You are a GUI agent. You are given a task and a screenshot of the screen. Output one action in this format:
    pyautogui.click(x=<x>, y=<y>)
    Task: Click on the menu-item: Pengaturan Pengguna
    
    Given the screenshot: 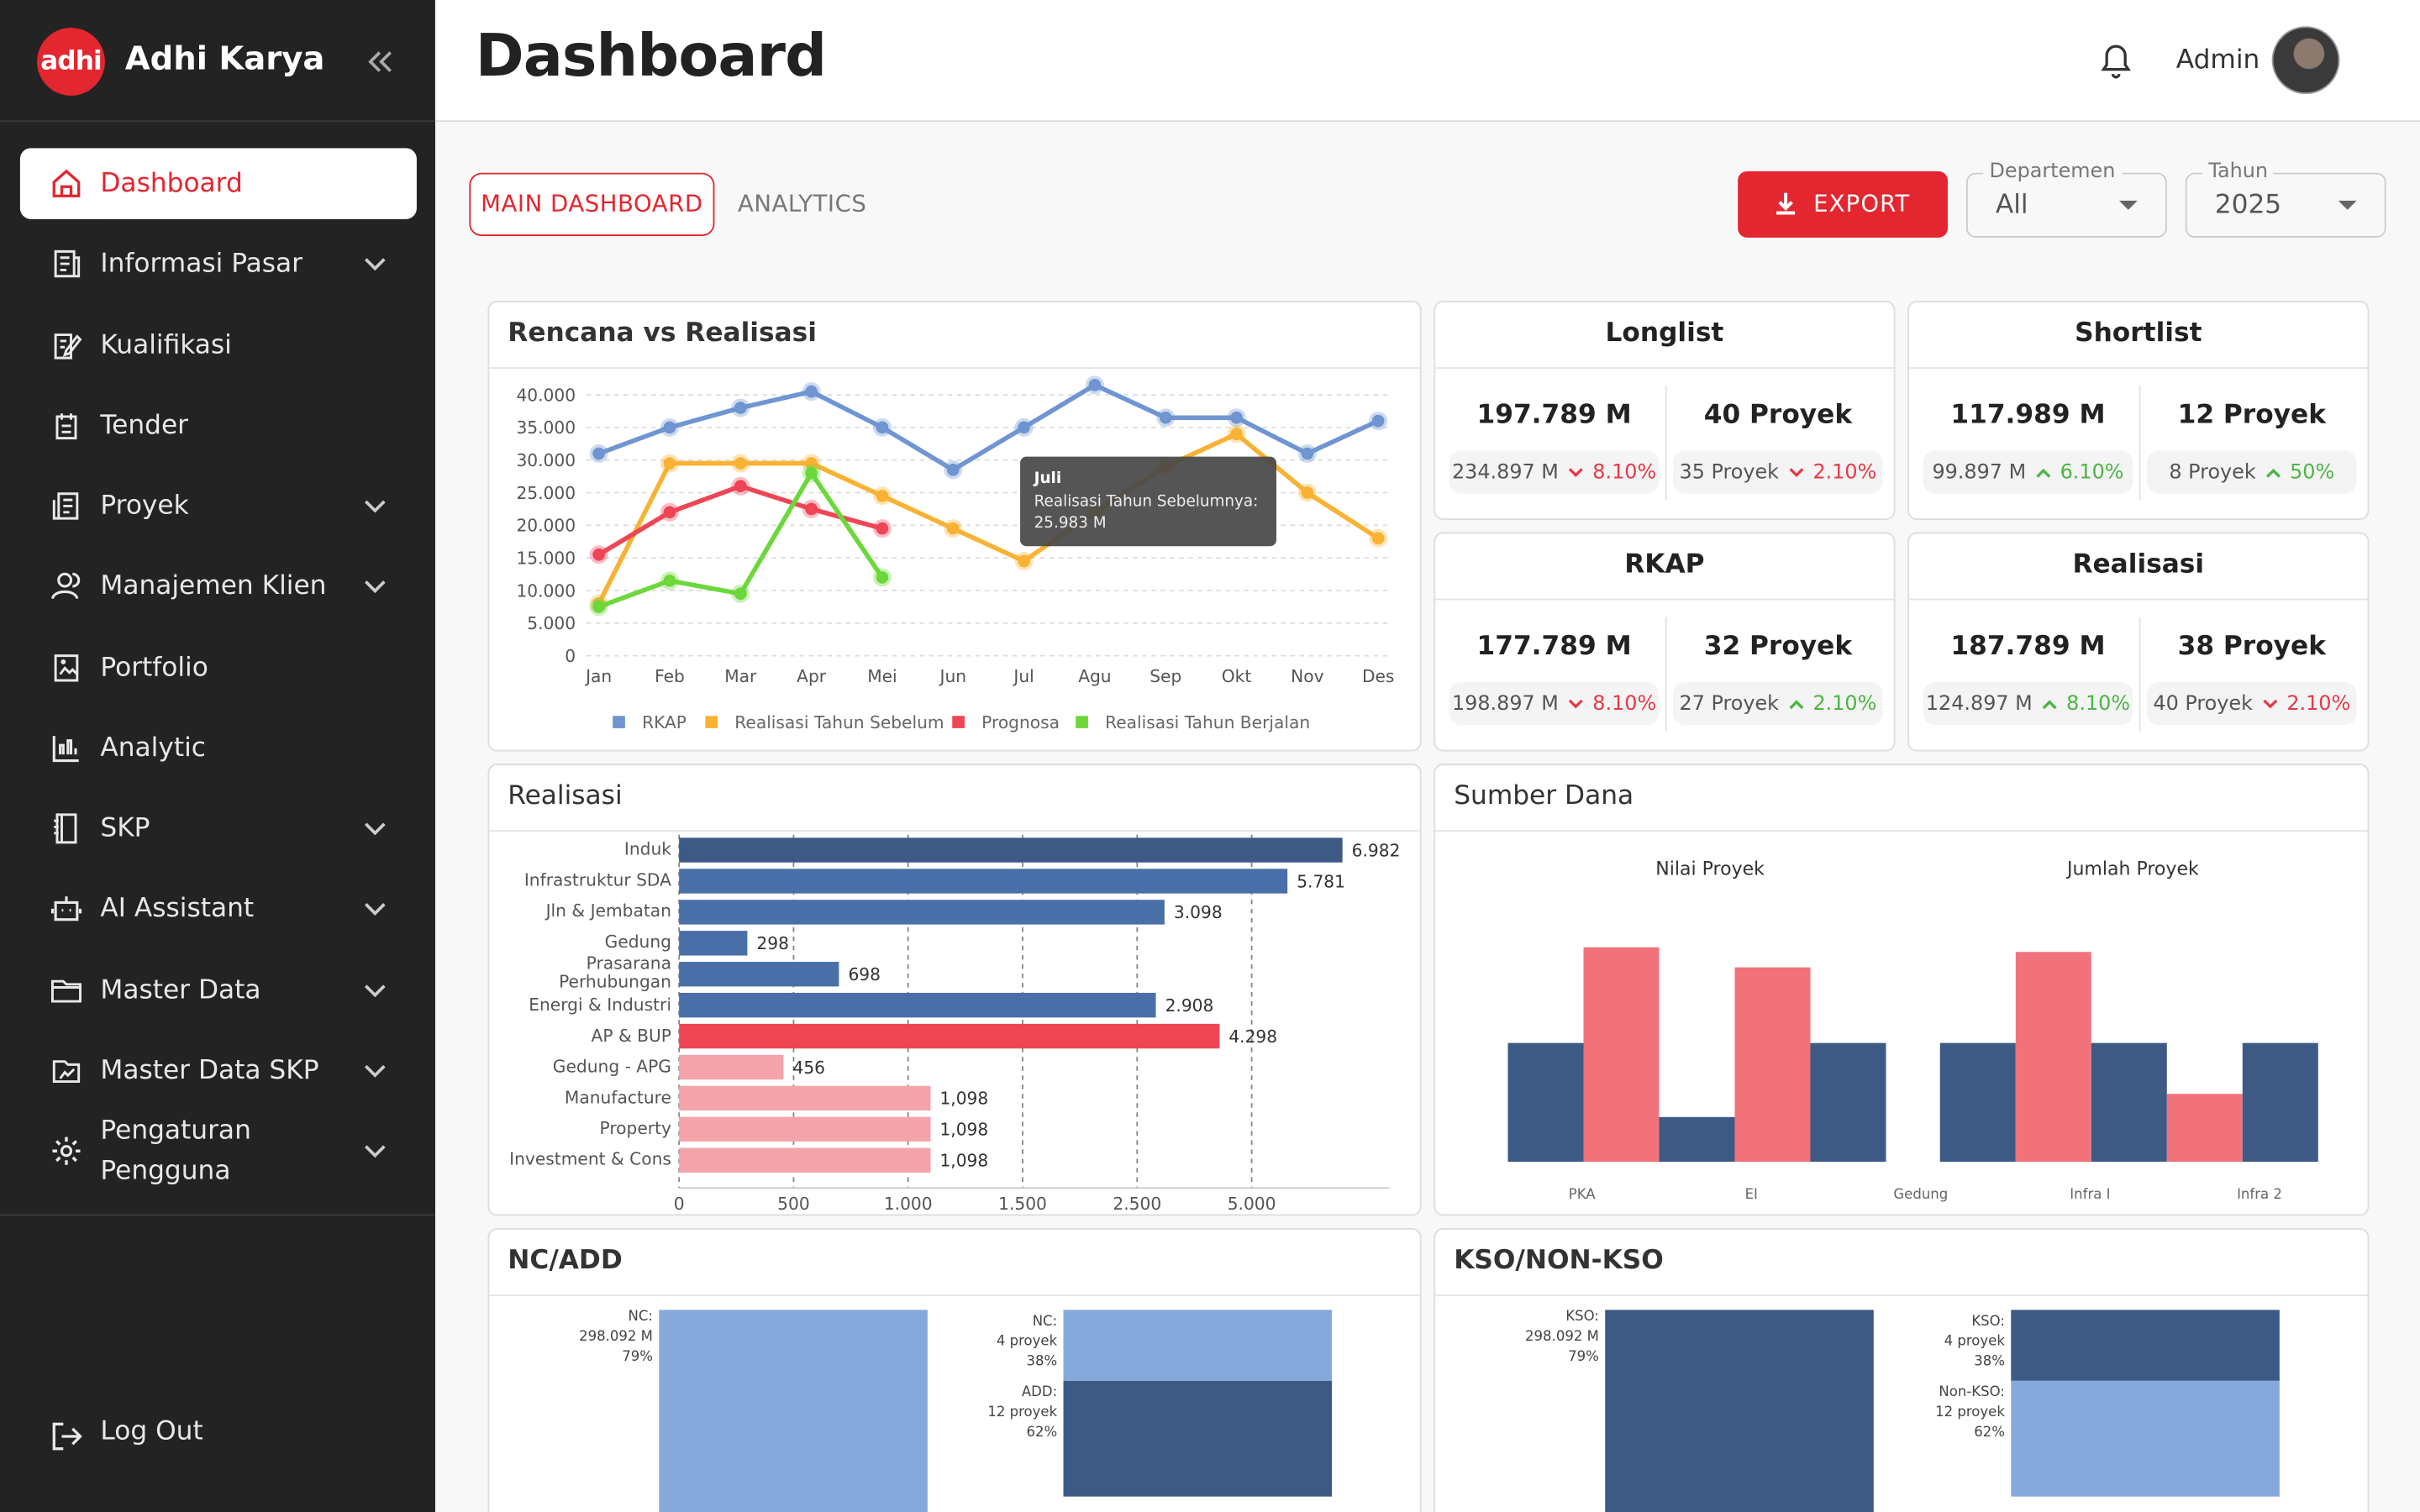 What is the action you would take?
    pyautogui.click(x=218, y=1151)
    